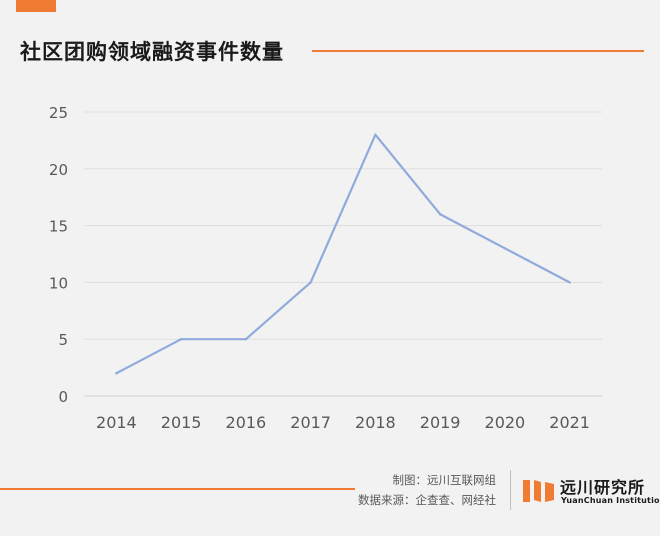 The width and height of the screenshot is (660, 536). What do you see at coordinates (440, 422) in the screenshot?
I see `x-tick-label: 2019` at bounding box center [440, 422].